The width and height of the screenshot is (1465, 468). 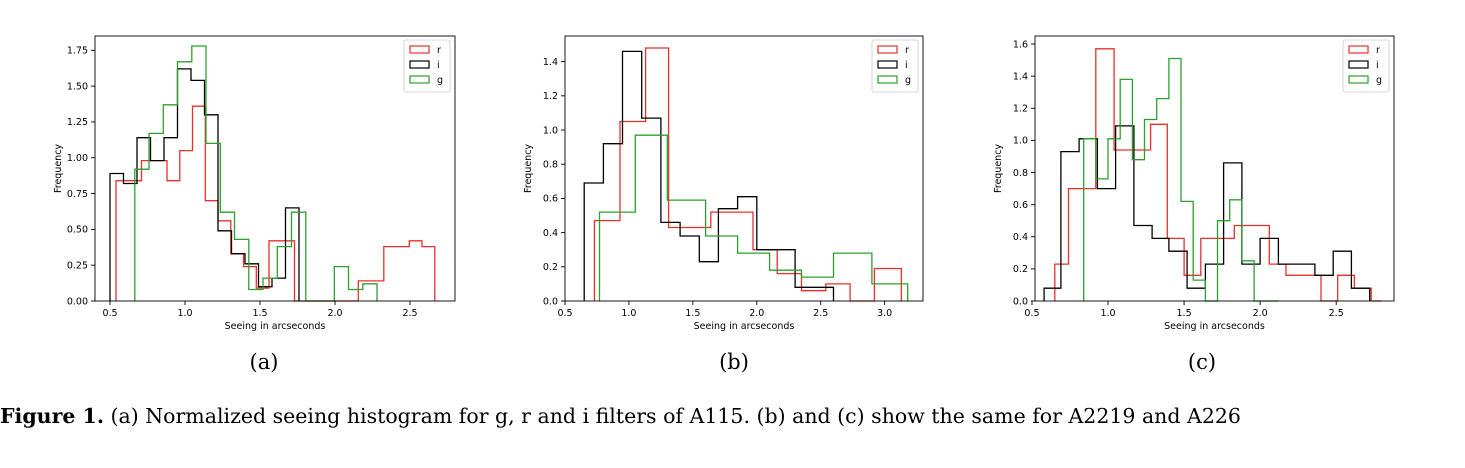 What do you see at coordinates (734, 362) in the screenshot?
I see `subfigure-label-b: (b)` at bounding box center [734, 362].